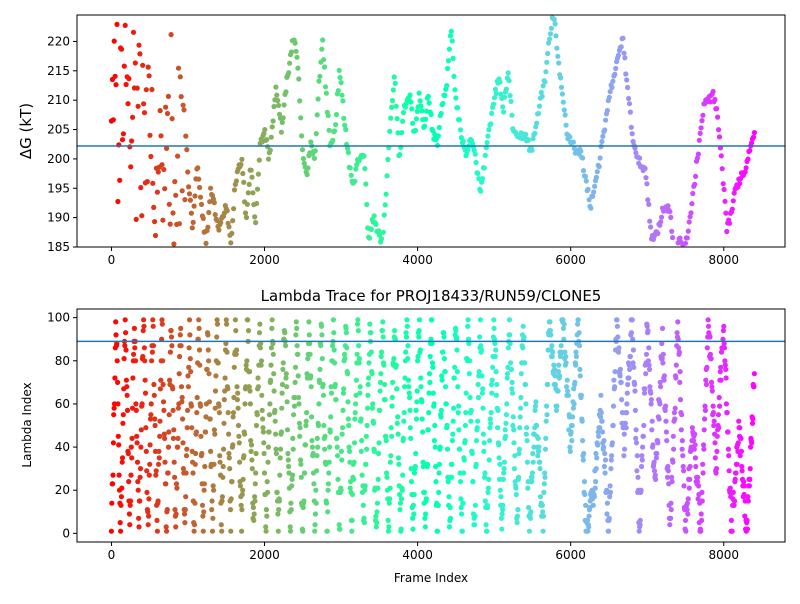 This screenshot has width=800, height=604. What do you see at coordinates (58, 130) in the screenshot?
I see `top-chart-y-tick-label: 205` at bounding box center [58, 130].